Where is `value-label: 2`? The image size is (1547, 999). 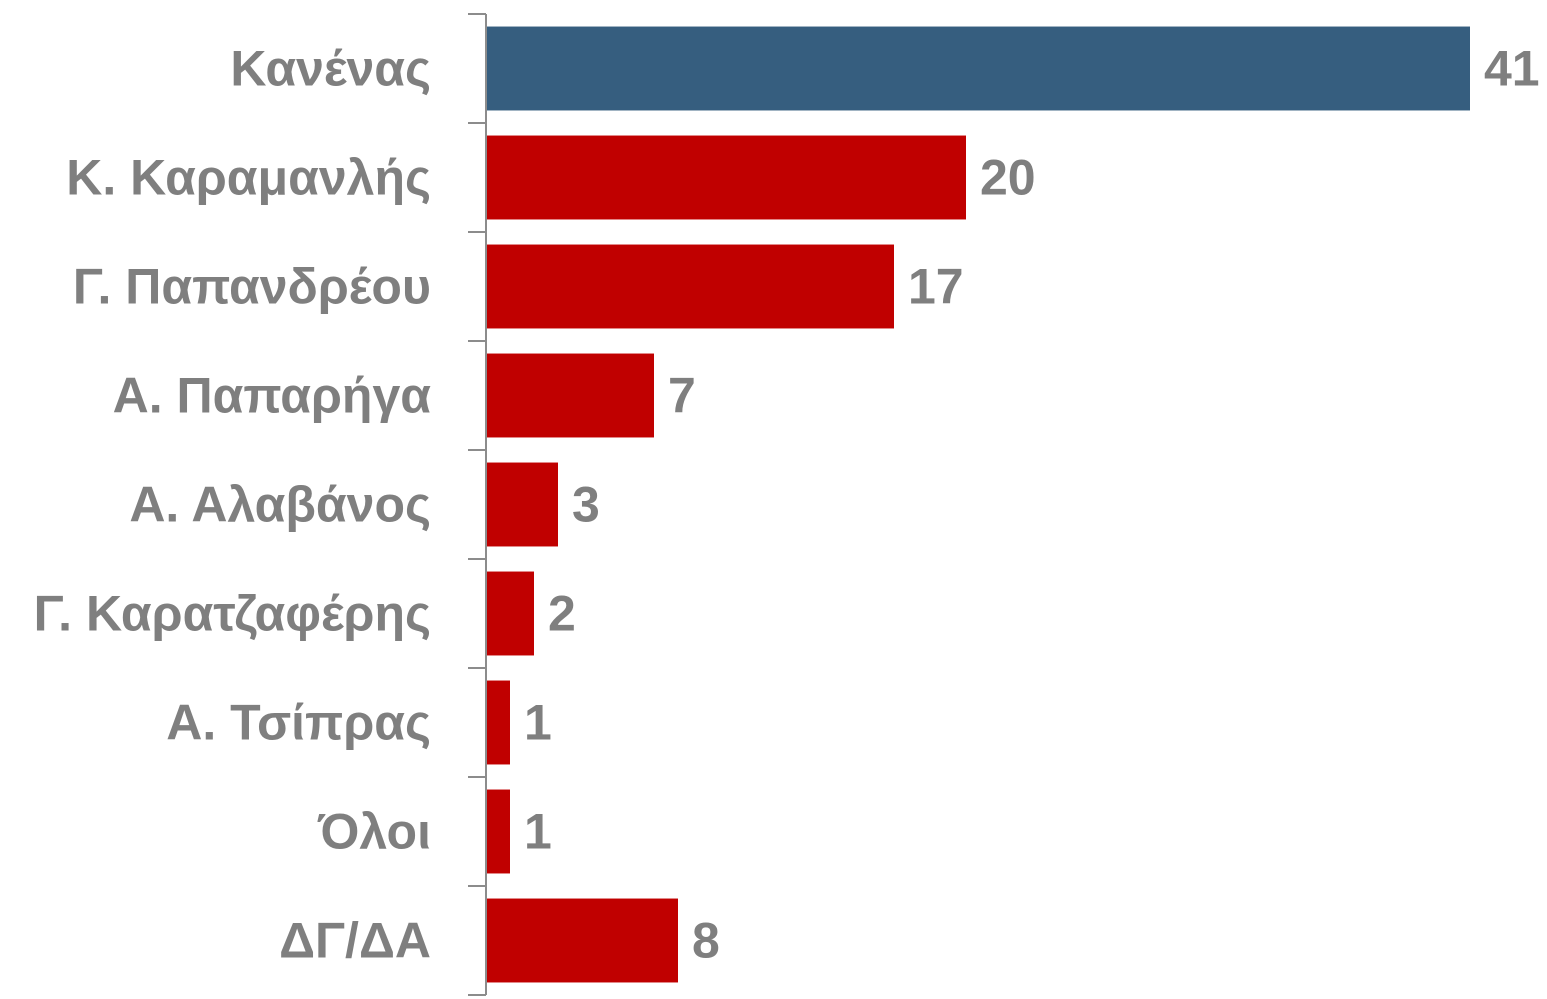
value-label: 2 is located at coordinates (562, 614).